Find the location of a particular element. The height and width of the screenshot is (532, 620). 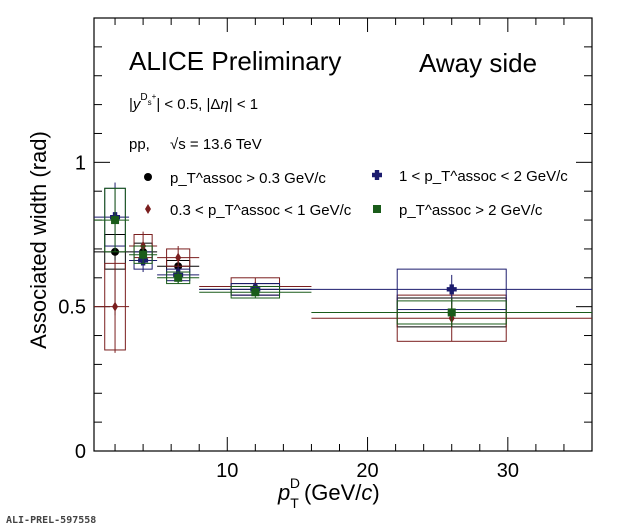

y-axis-title: Associated width (rad) is located at coordinates (38, 240).